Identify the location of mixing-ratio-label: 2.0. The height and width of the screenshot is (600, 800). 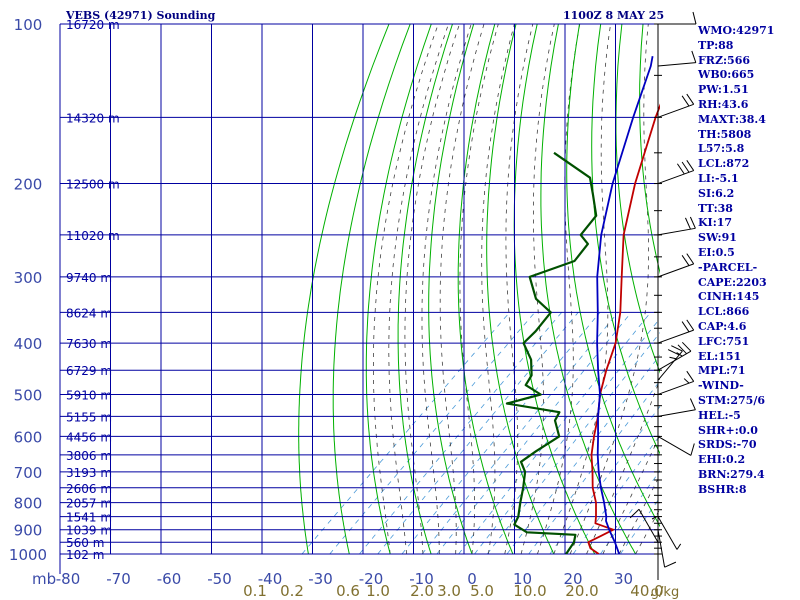
(422, 591).